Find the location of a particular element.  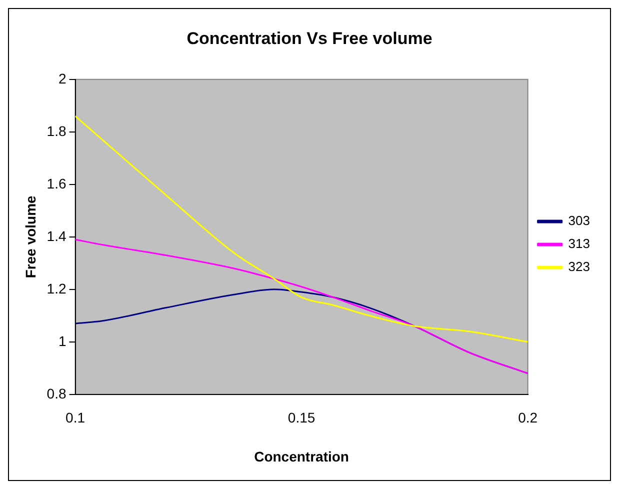

y-tick-label: 1.2 is located at coordinates (56, 288).